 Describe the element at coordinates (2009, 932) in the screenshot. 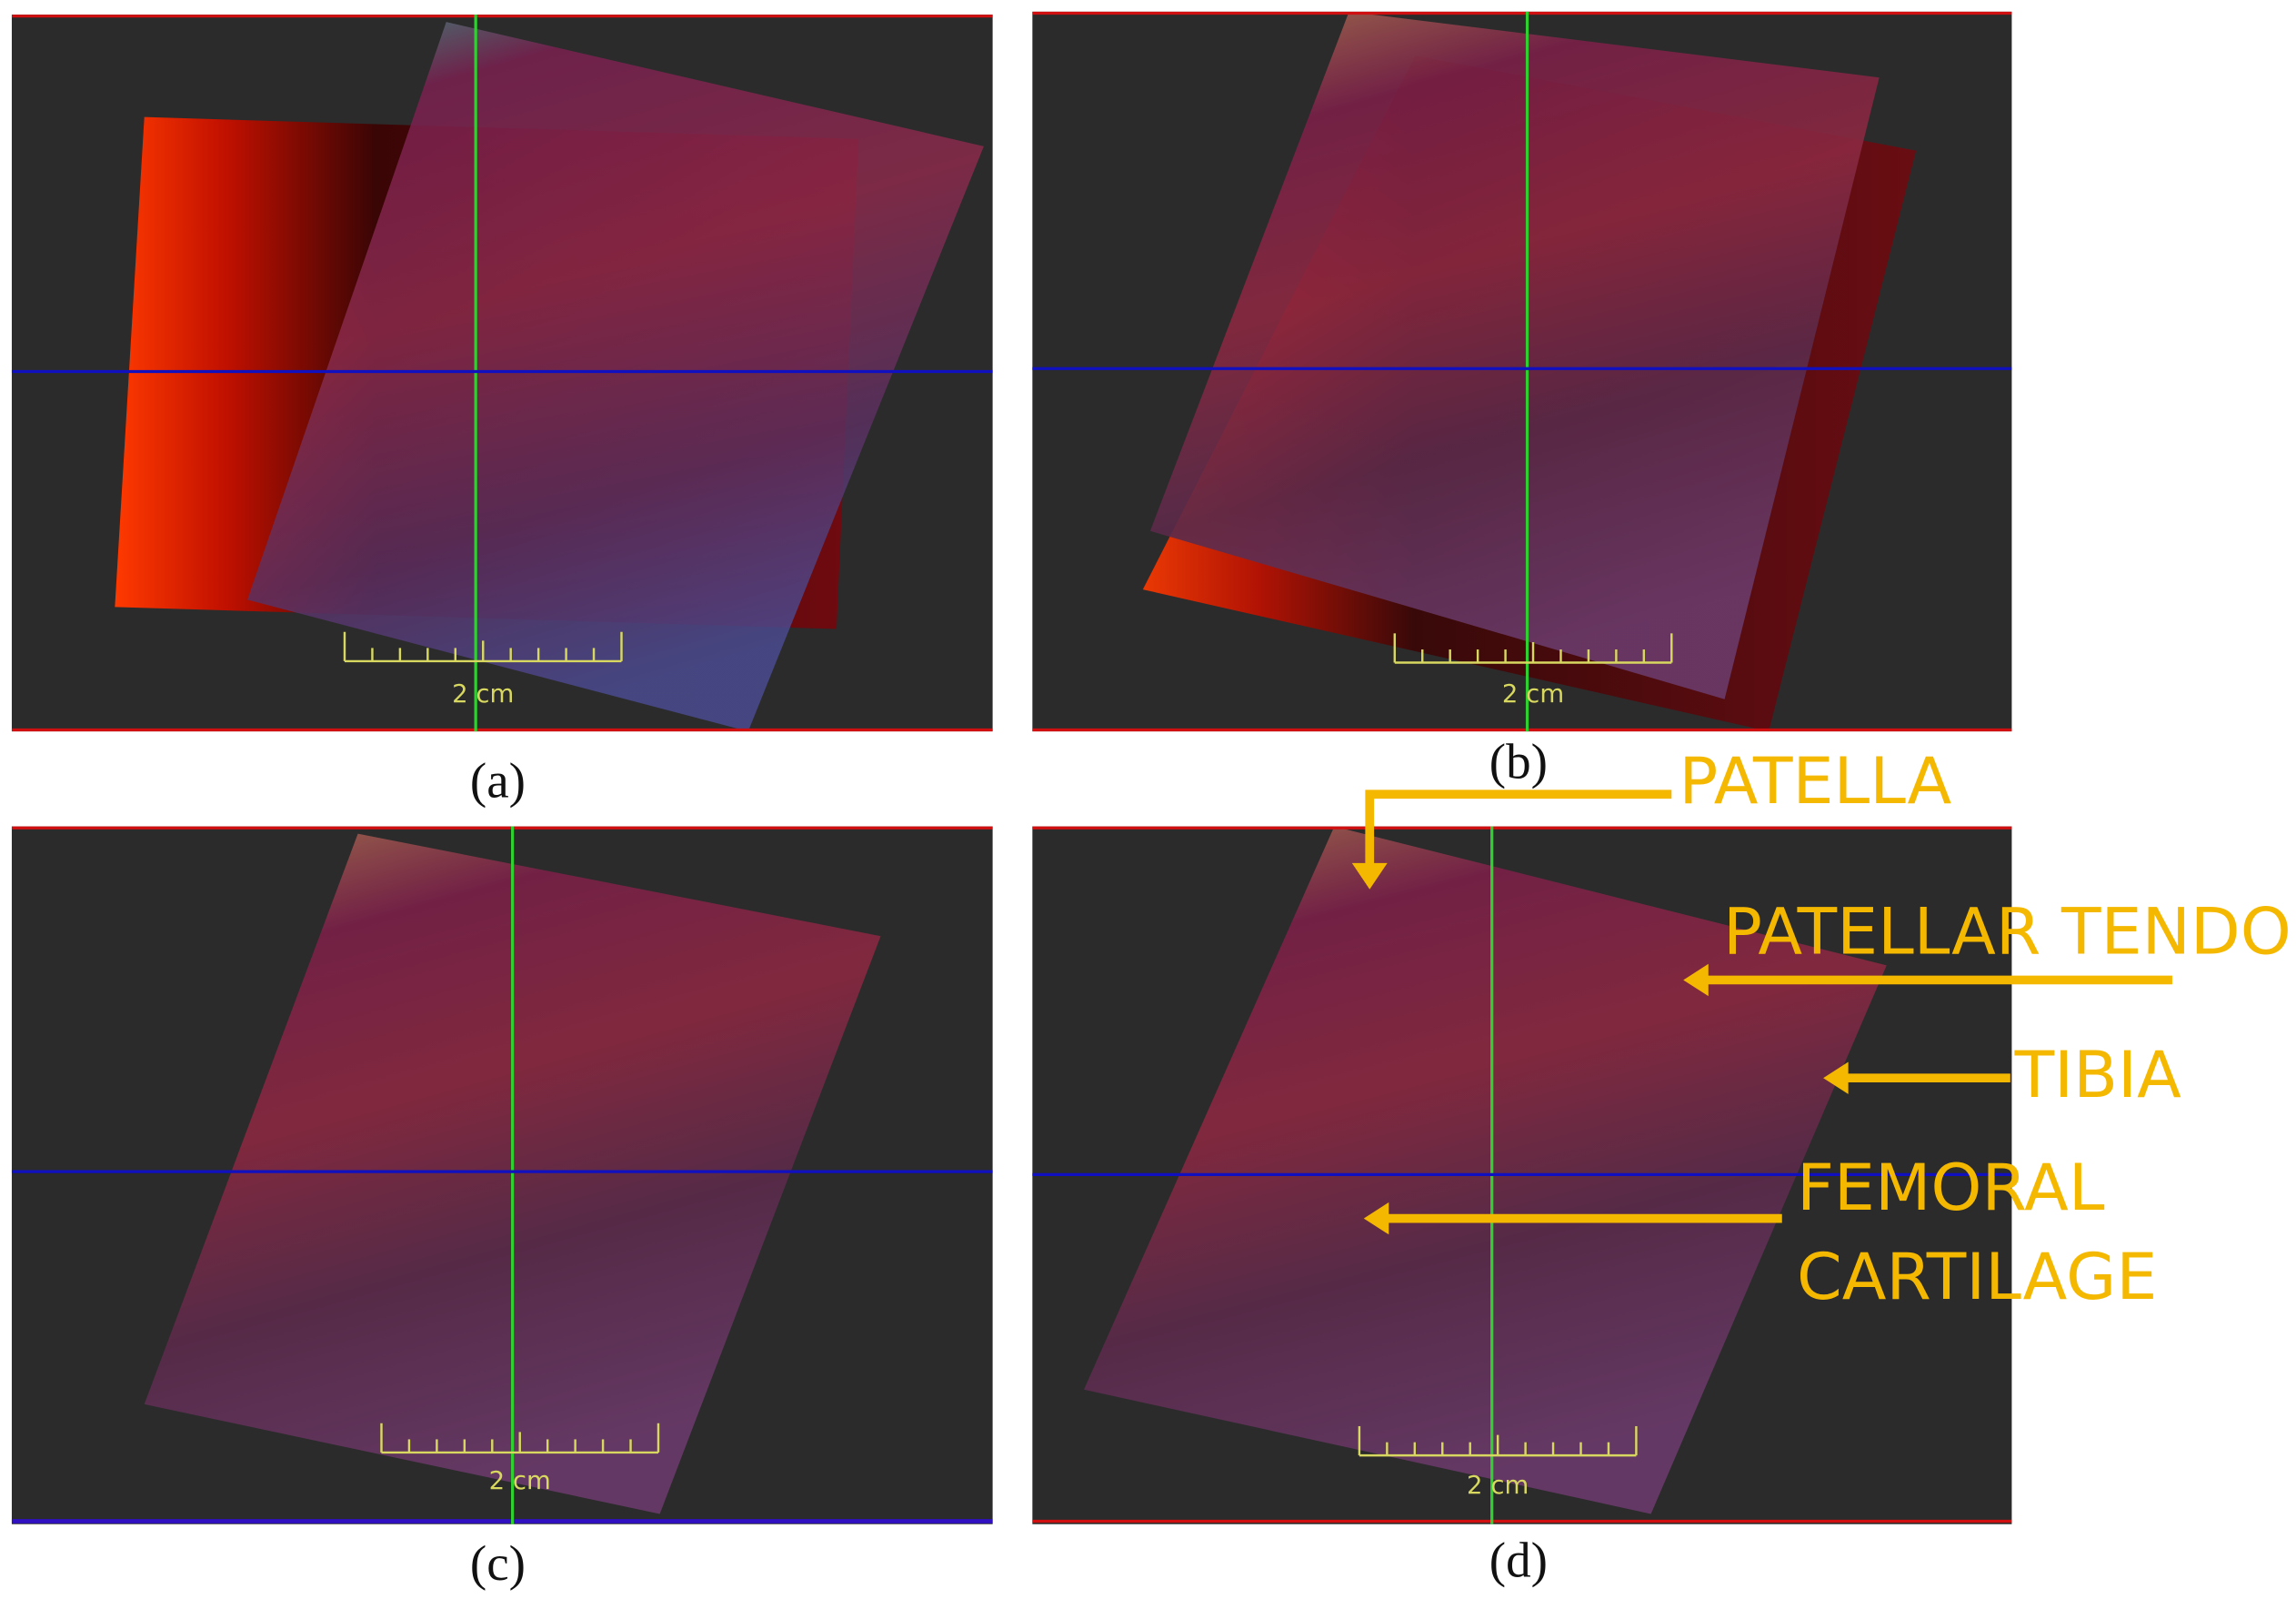

I see `annotation: PATELLAR TENDON` at that location.